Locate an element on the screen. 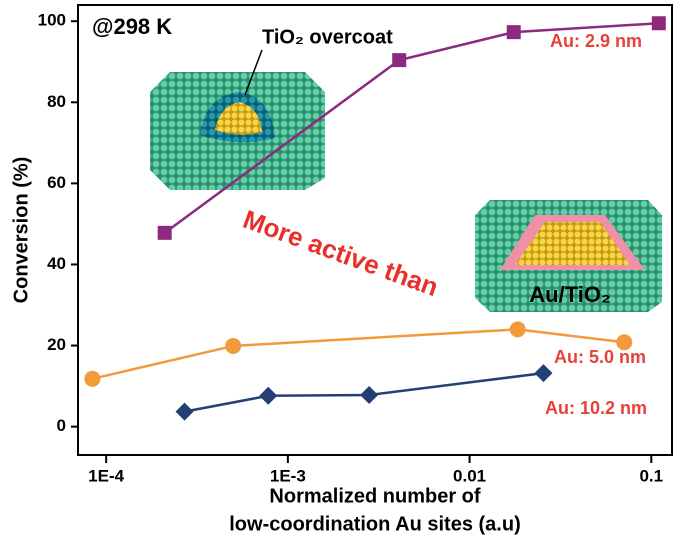 The width and height of the screenshot is (685, 551). annotation: Au/TiO₂ is located at coordinates (569, 294).